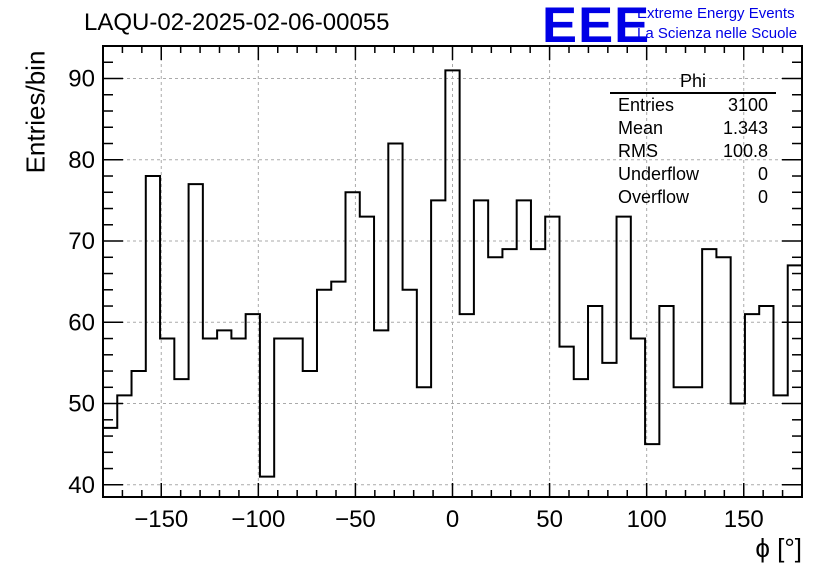 Image resolution: width=836 pixels, height=572 pixels. What do you see at coordinates (778, 548) in the screenshot?
I see `x-axis-label: ϕ [°]` at bounding box center [778, 548].